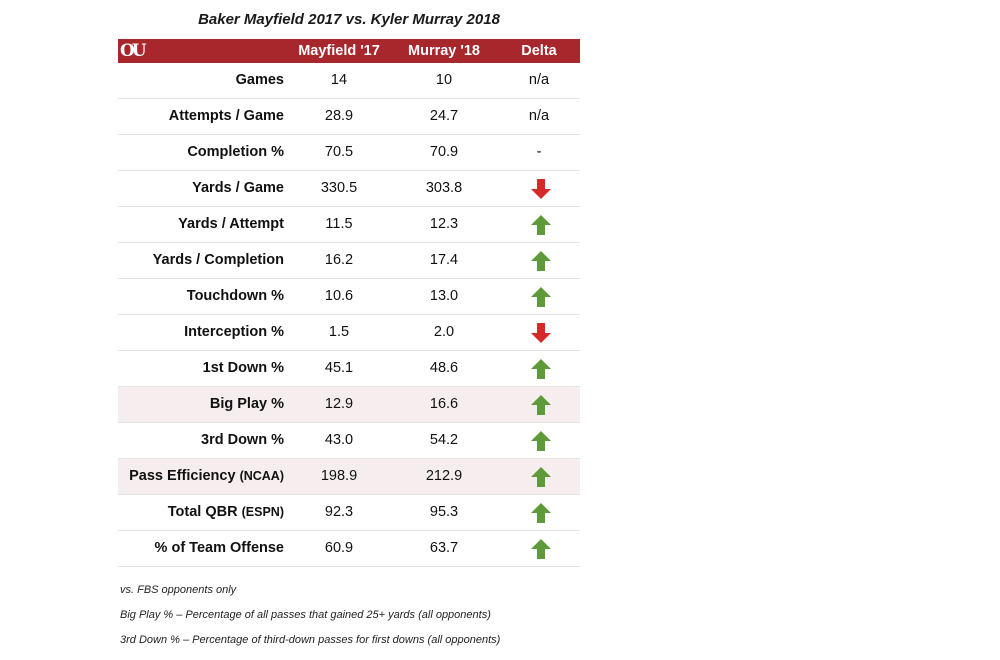 This screenshot has width=1000, height=660. I want to click on column-header-murray: Murray '18, so click(444, 51).